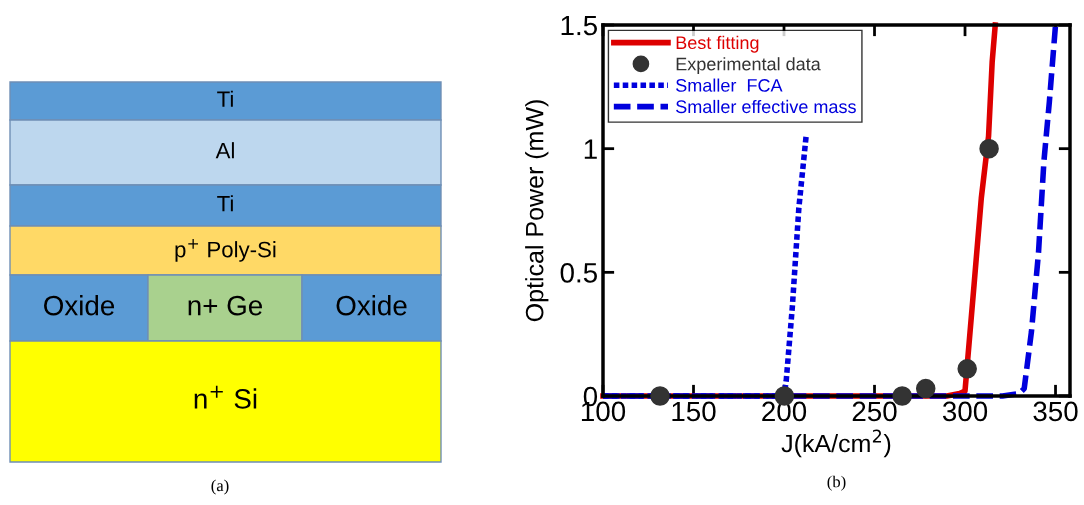 The image size is (1084, 505). Describe the element at coordinates (1055, 411) in the screenshot. I see `x-tick-label: 350` at that location.